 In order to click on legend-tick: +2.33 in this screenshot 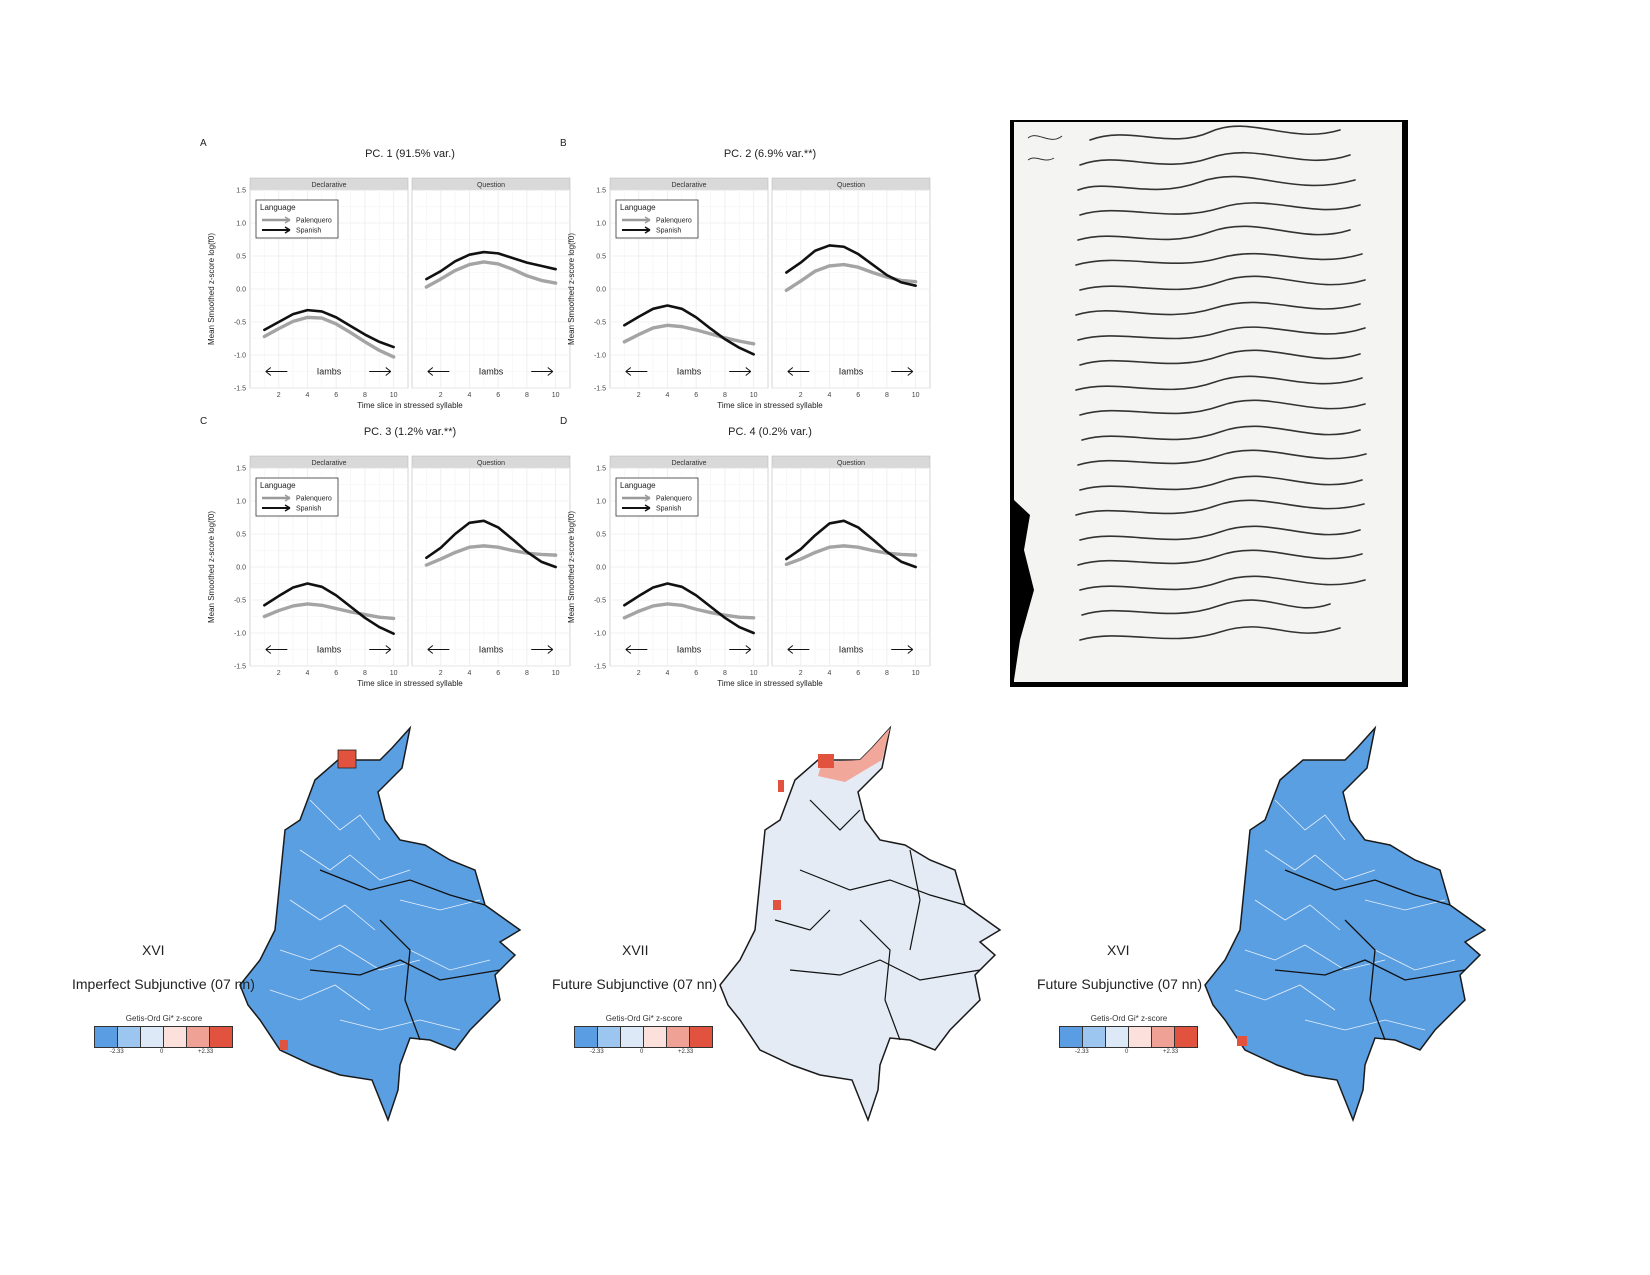, I will do `click(1171, 1052)`.